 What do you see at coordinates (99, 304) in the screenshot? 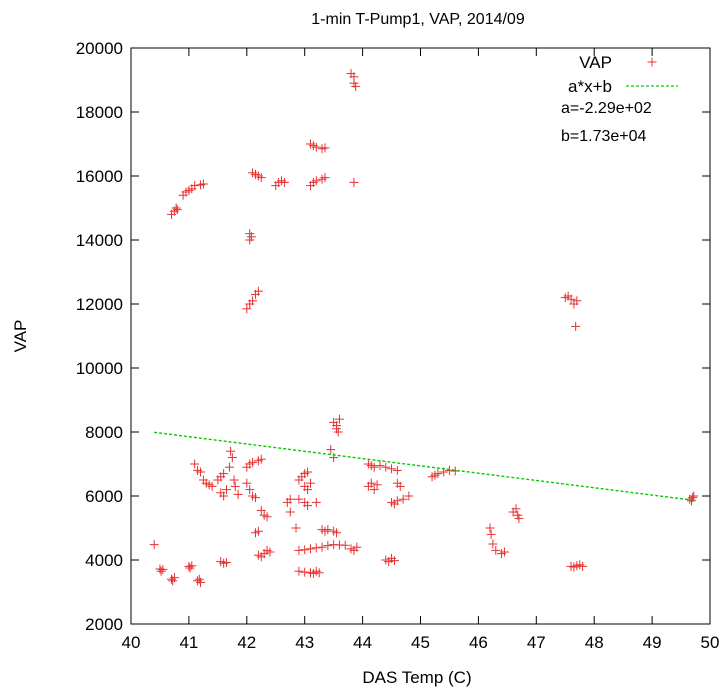
I see `y-tick-label: 12000` at bounding box center [99, 304].